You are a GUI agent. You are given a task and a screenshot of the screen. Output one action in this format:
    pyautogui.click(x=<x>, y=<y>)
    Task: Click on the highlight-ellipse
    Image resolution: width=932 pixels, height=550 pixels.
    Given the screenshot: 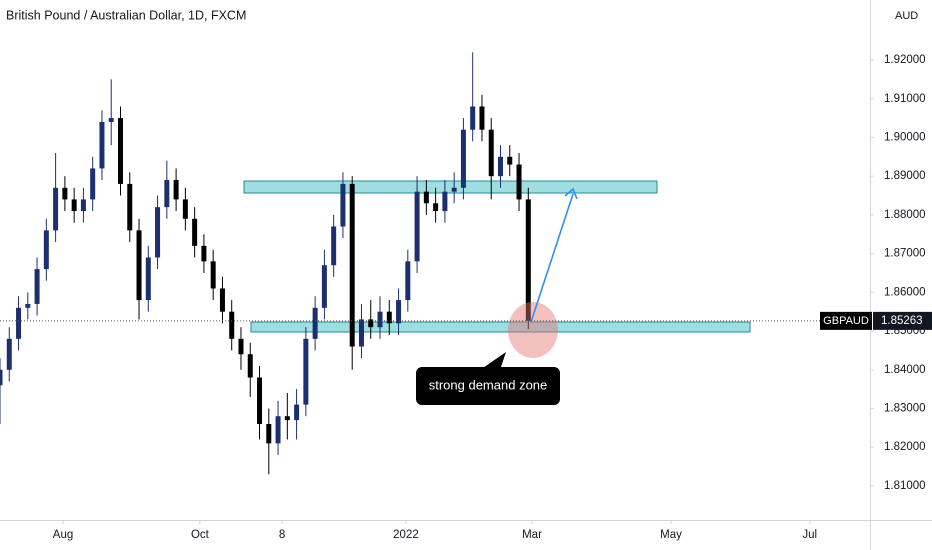 What is the action you would take?
    pyautogui.click(x=533, y=330)
    